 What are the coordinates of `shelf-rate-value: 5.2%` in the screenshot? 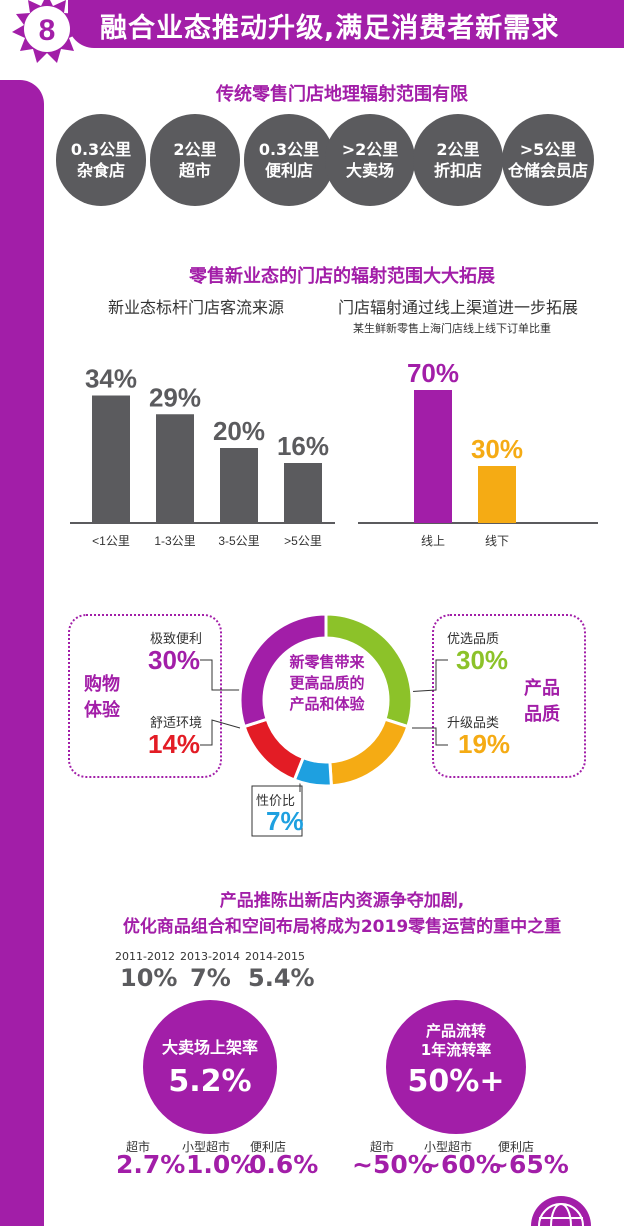 It's located at (210, 1081).